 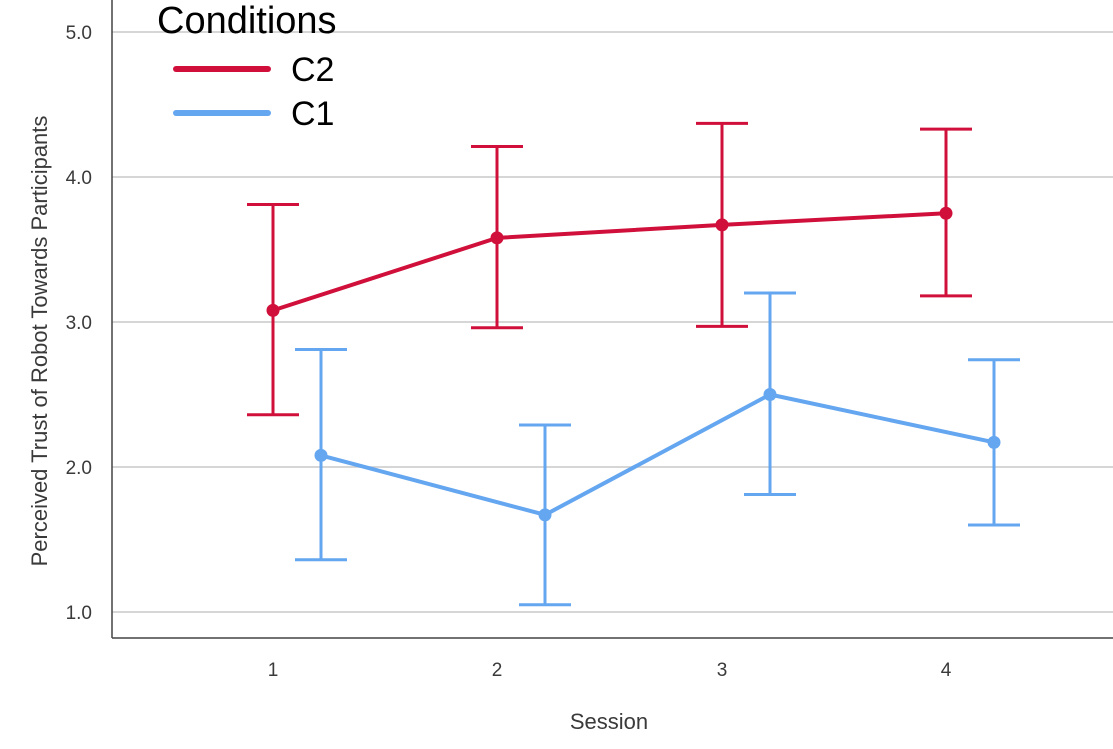 What do you see at coordinates (312, 70) in the screenshot?
I see `legend-label: C2` at bounding box center [312, 70].